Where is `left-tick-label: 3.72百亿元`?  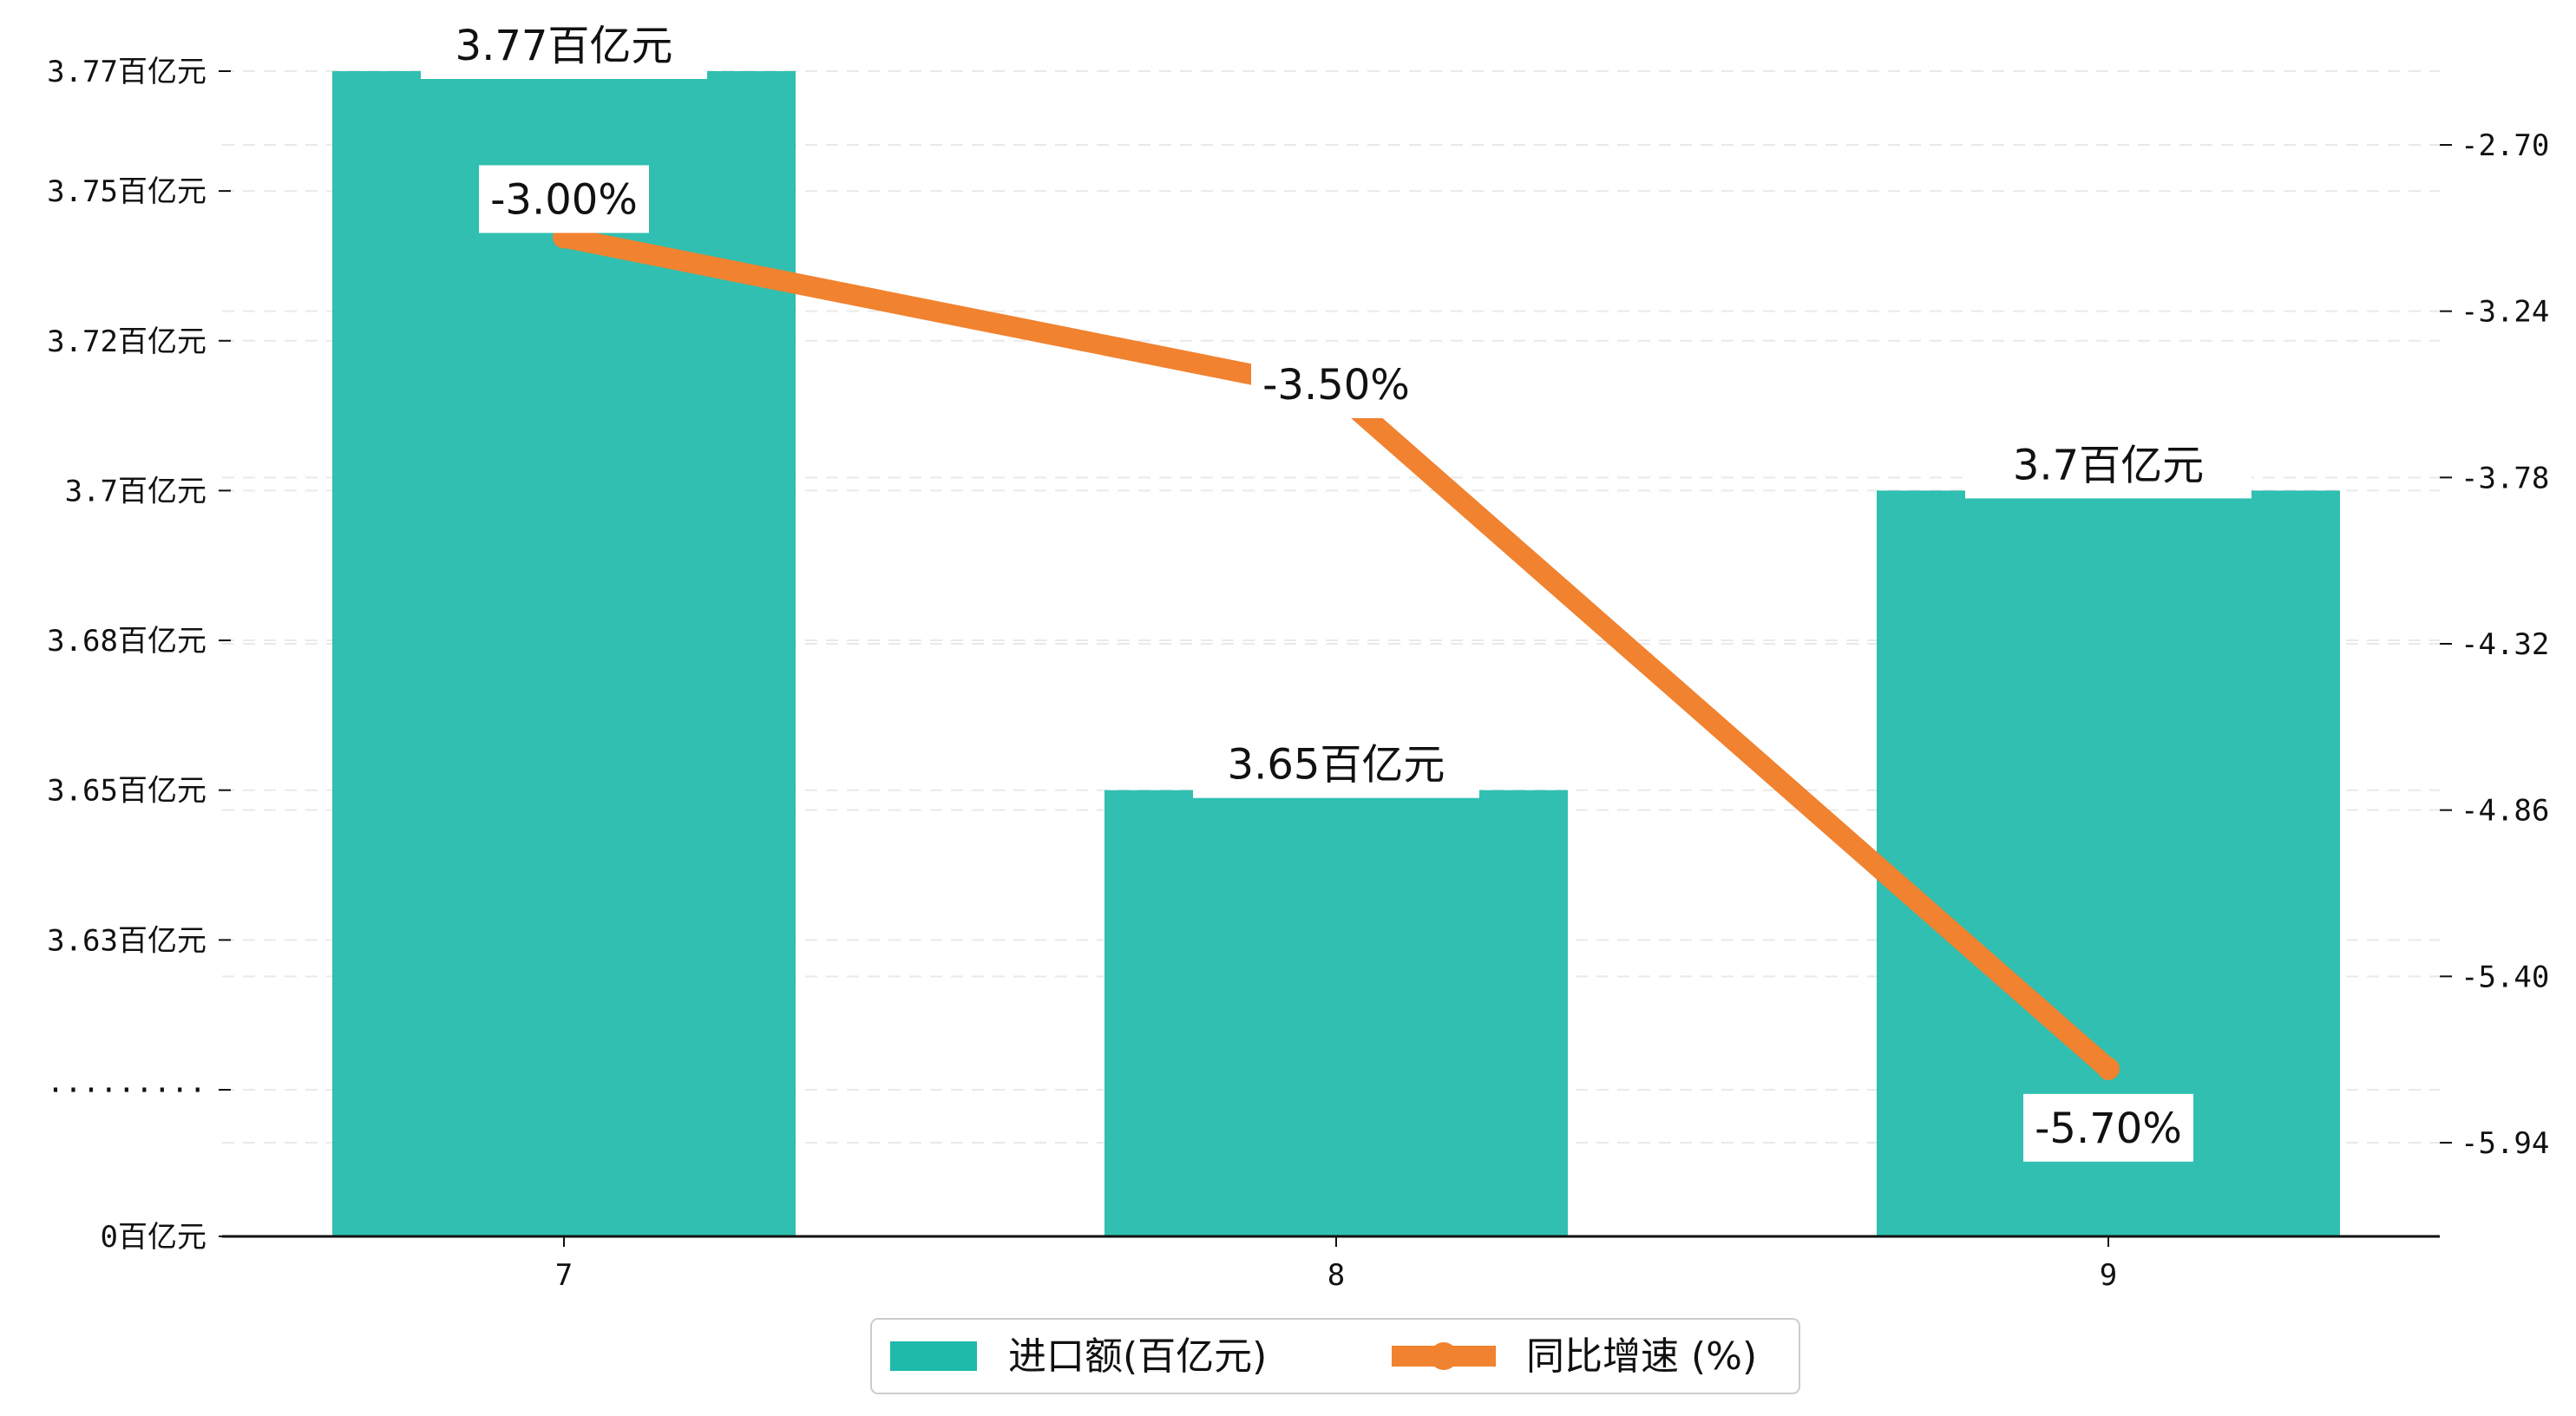
left-tick-label: 3.72百亿元 is located at coordinates (126, 342).